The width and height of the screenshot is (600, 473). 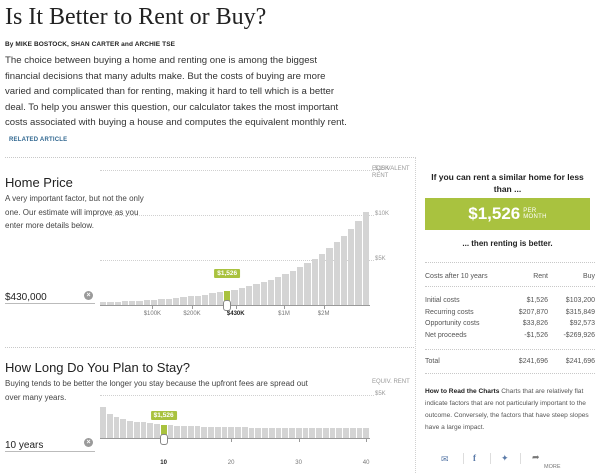 What do you see at coordinates (45, 297) in the screenshot?
I see `home-price-input` at bounding box center [45, 297].